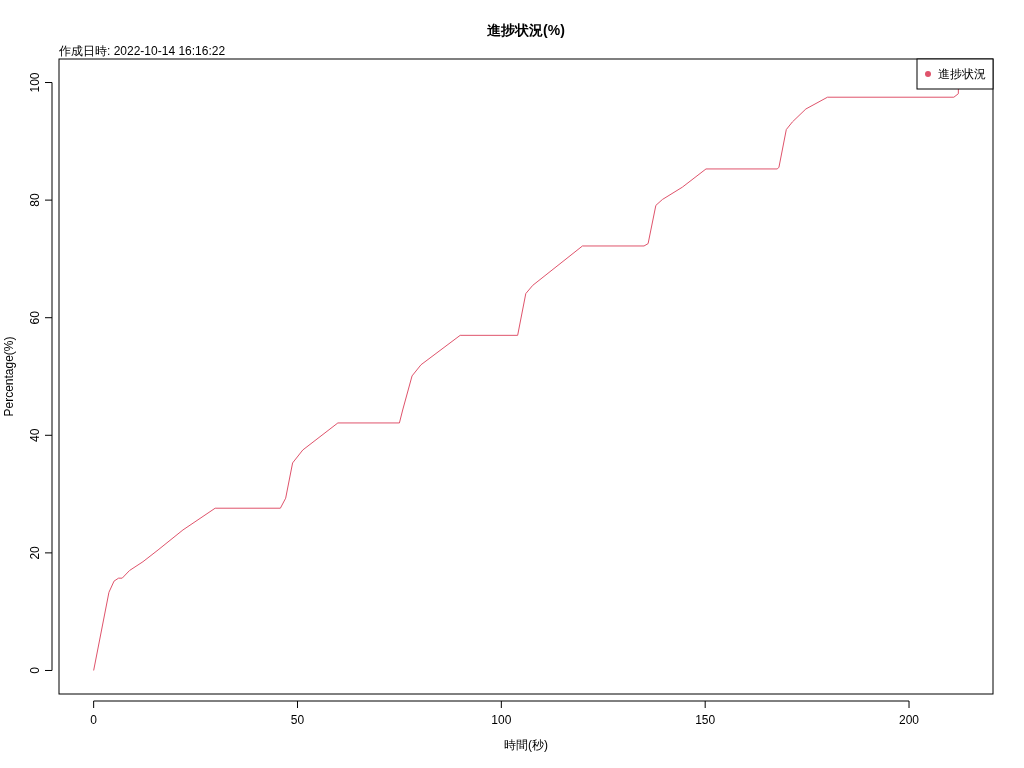 Image resolution: width=1024 pixels, height=768 pixels. What do you see at coordinates (526, 745) in the screenshot?
I see `x-axis-title: 時間(秒)` at bounding box center [526, 745].